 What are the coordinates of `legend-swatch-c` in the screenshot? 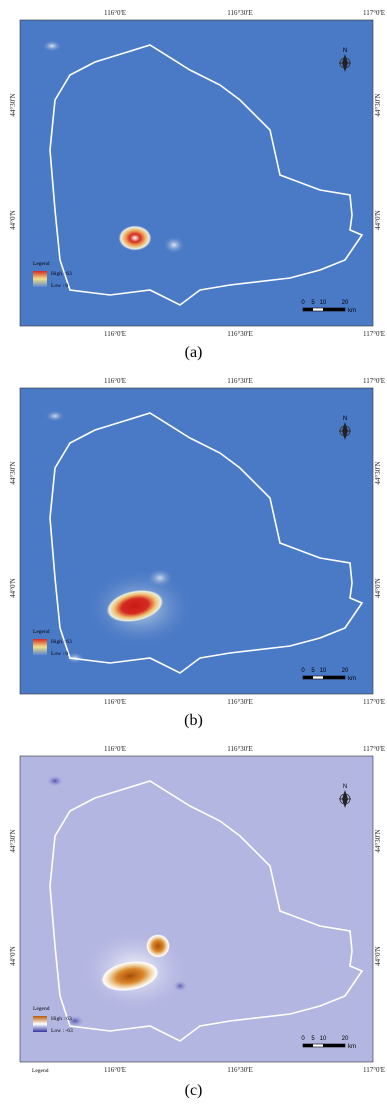 It's located at (40, 1024).